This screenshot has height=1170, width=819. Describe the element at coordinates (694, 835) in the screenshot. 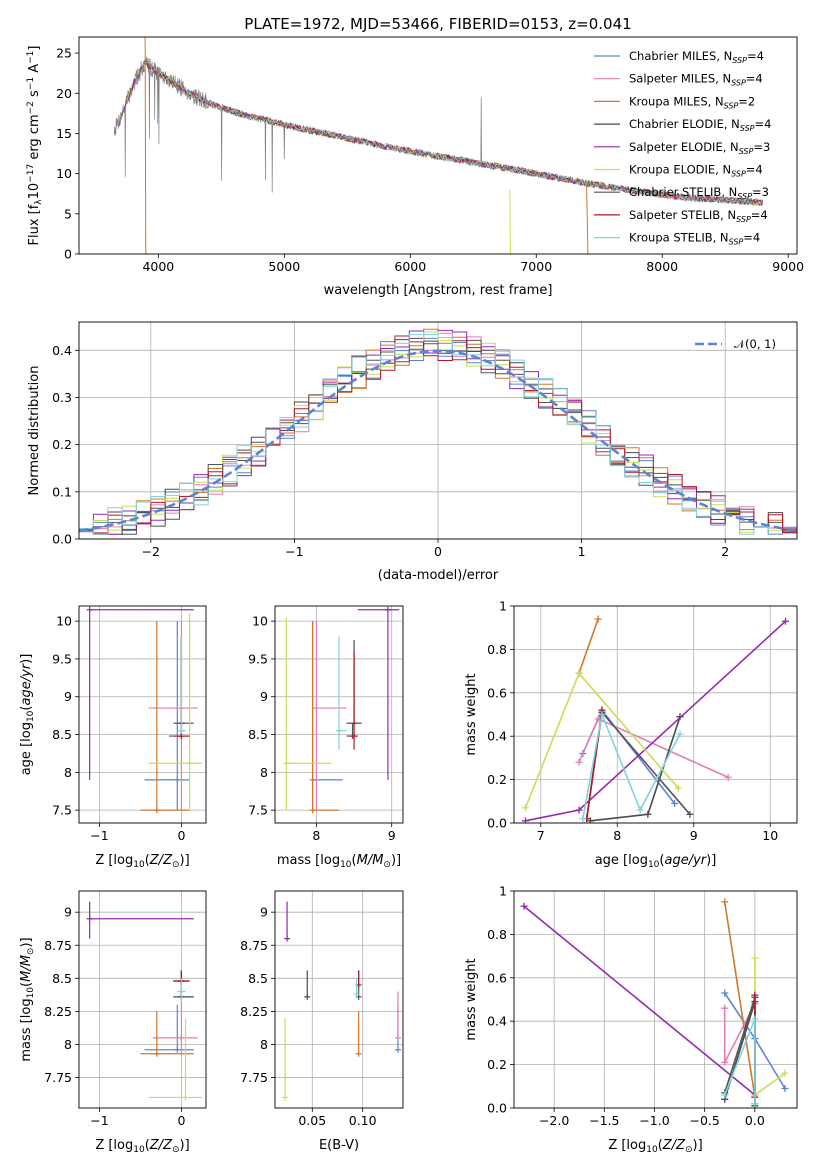

I see `x-tick-label: 9` at that location.